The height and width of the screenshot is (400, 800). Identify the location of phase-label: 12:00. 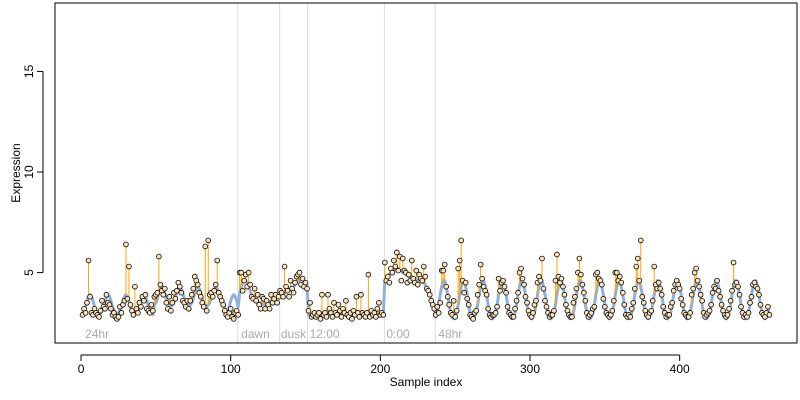
(325, 334).